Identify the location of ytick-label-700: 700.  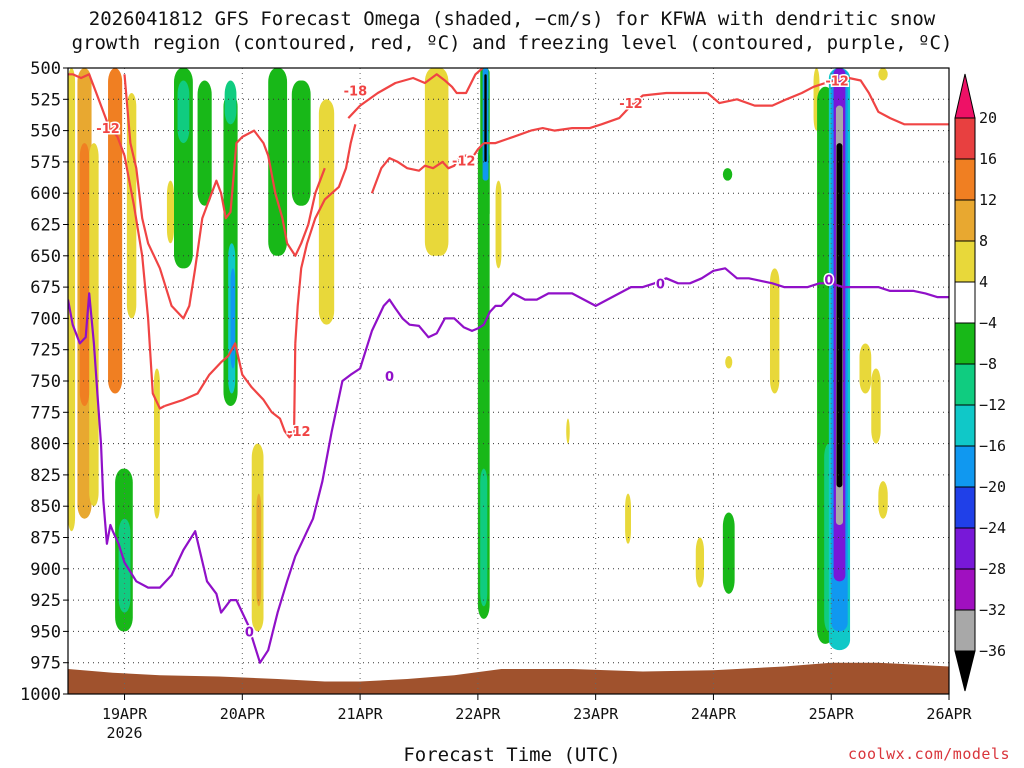
(45, 319).